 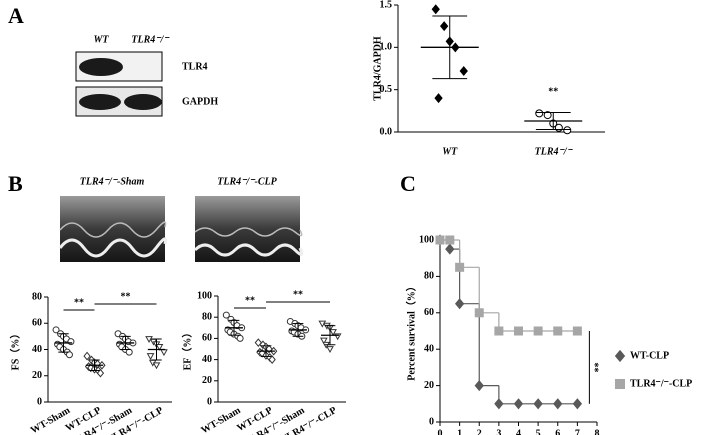 What do you see at coordinates (410, 331) in the screenshot?
I see `y-axis-label: Percent survival（%）` at bounding box center [410, 331].